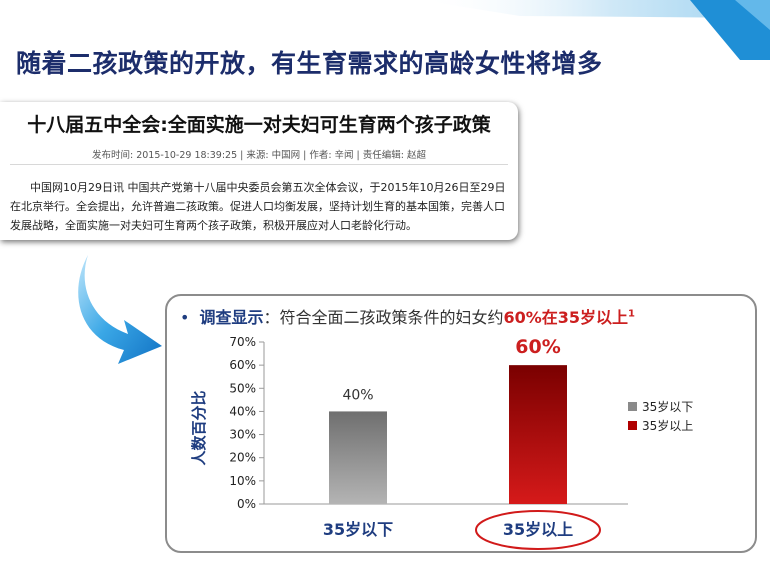  I want to click on y-tick-label: 60%, so click(242, 365).